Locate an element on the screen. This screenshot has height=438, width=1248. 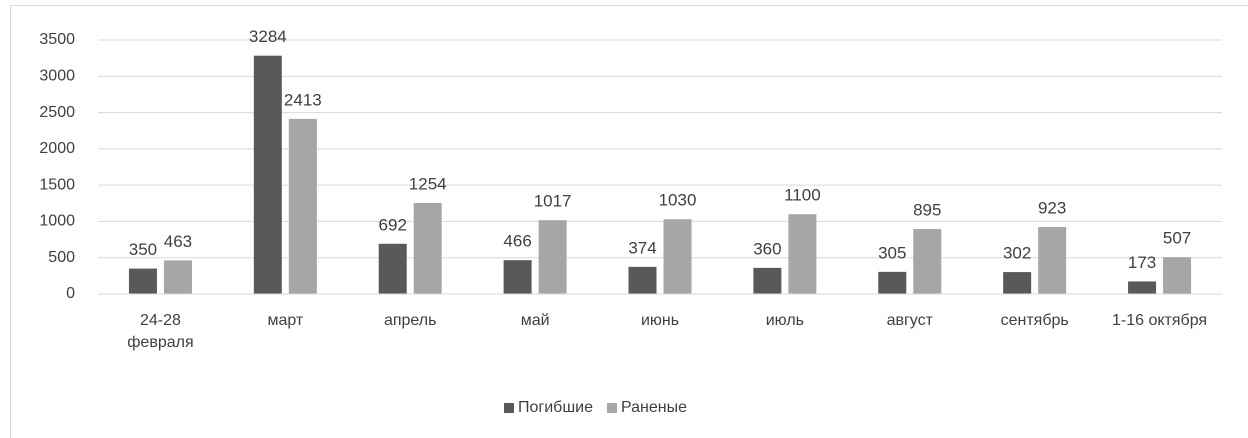
data-label: 1100 is located at coordinates (802, 195).